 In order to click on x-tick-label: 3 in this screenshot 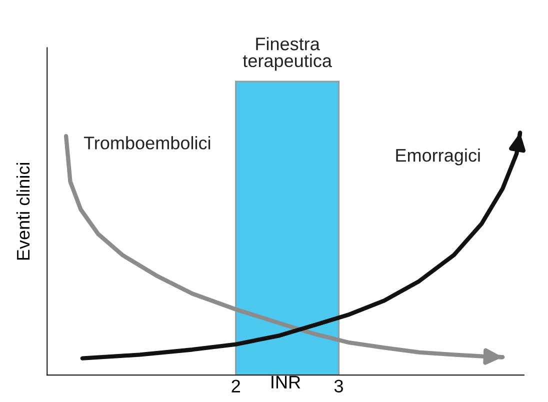, I will do `click(338, 386)`.